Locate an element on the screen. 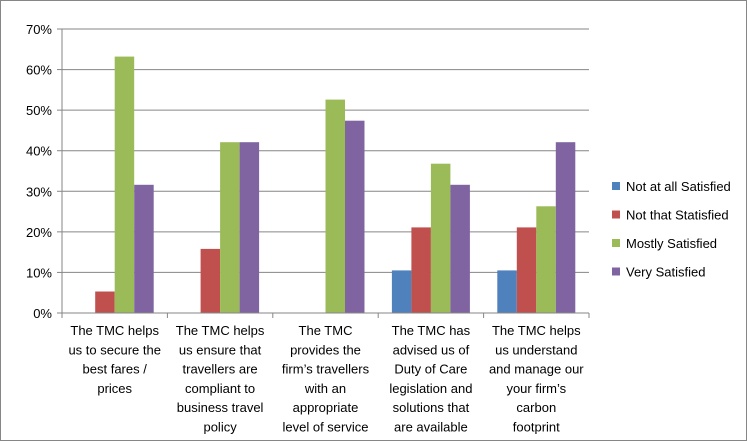 The image size is (747, 442). category-label-line: legislation and is located at coordinates (430, 388).